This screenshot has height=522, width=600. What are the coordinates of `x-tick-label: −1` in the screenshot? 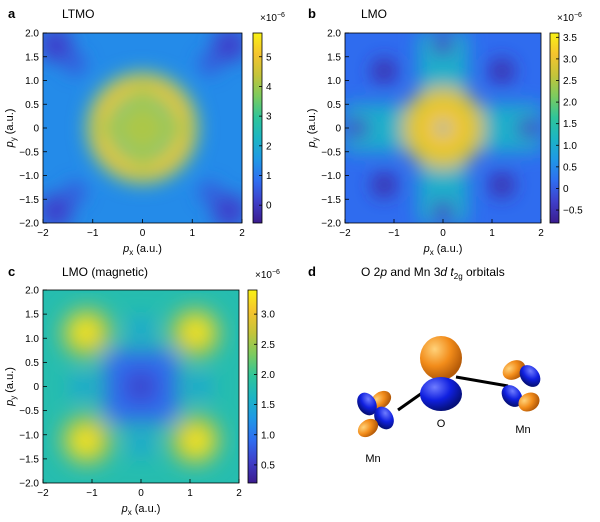 It's located at (394, 233).